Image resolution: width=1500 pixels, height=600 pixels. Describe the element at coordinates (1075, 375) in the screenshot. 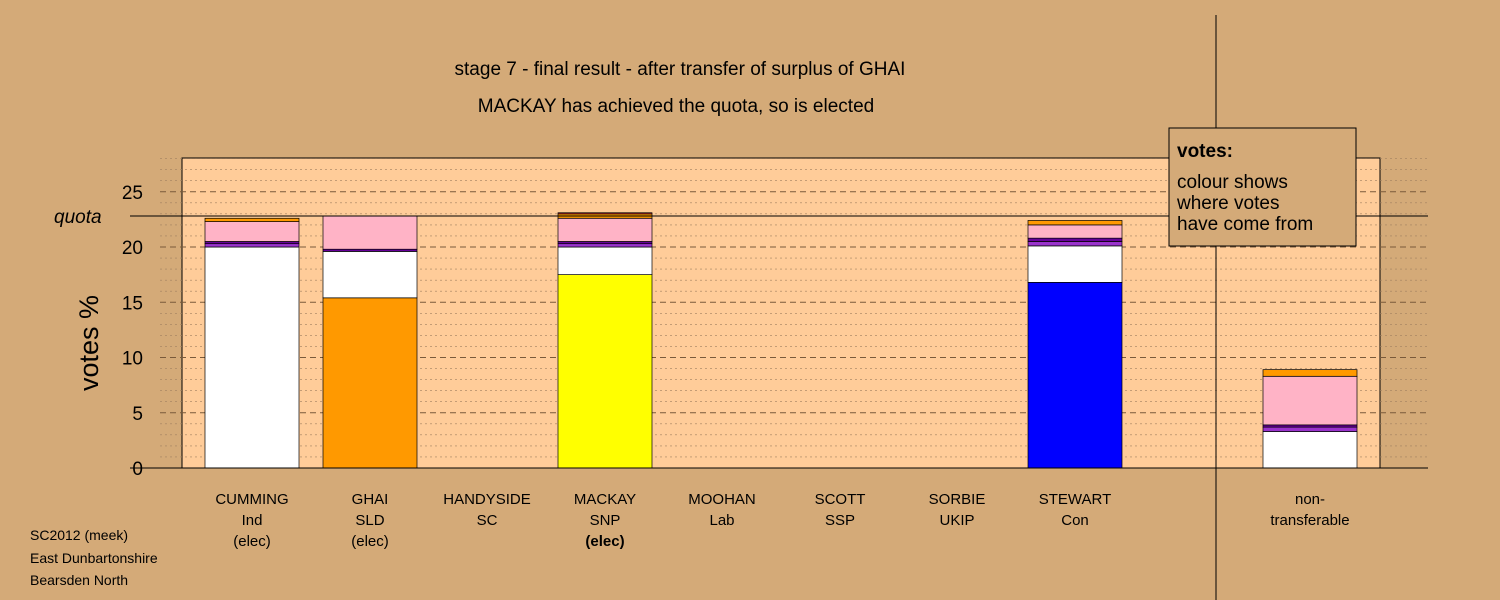

I see `bar-segment-con` at that location.